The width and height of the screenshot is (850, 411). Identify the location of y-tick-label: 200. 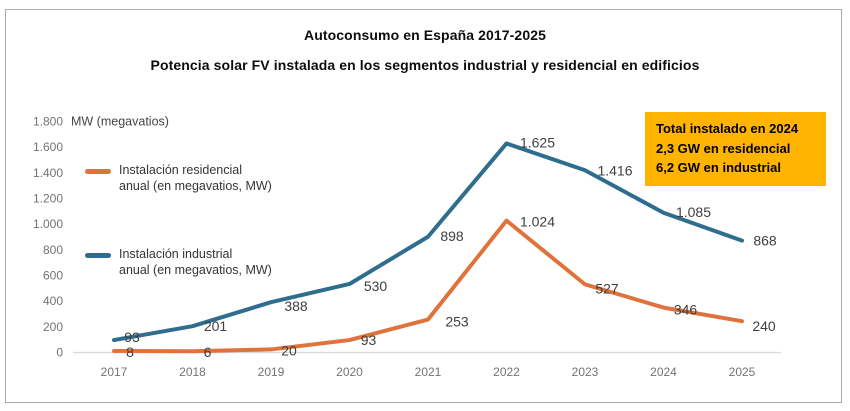
(53, 327).